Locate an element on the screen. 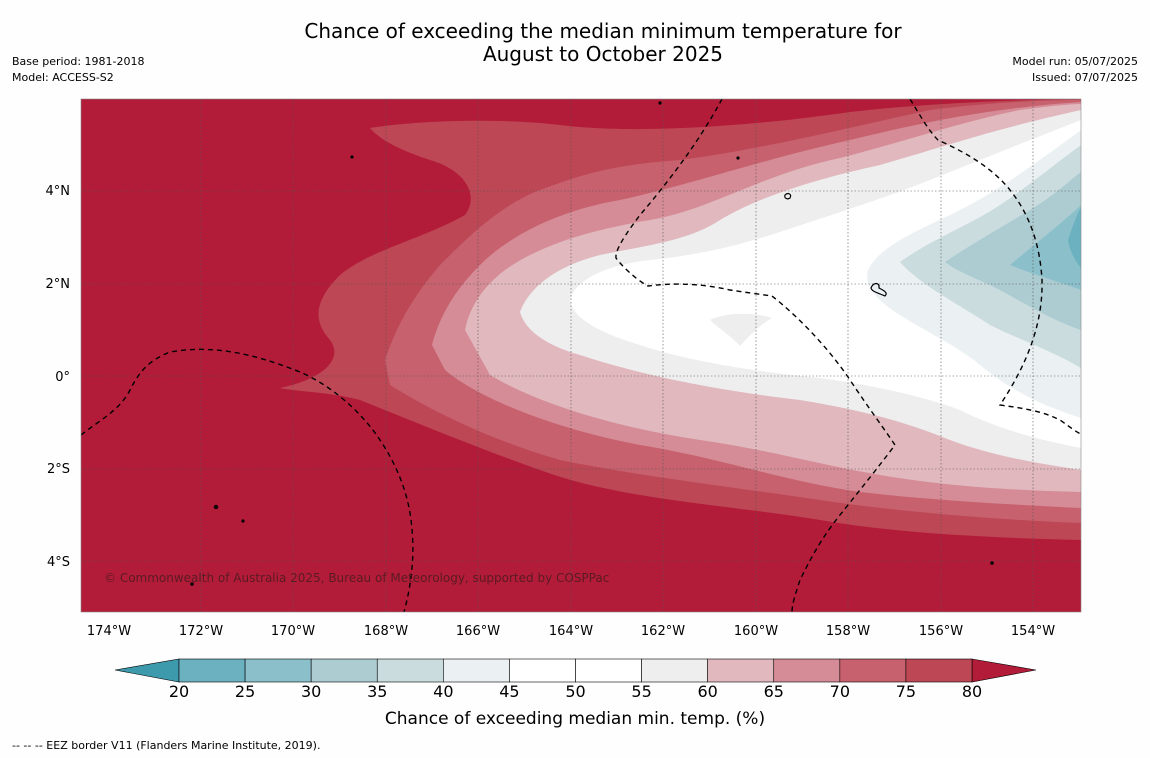 This screenshot has width=1150, height=758. lat-tick-label: 4°N is located at coordinates (58, 191).